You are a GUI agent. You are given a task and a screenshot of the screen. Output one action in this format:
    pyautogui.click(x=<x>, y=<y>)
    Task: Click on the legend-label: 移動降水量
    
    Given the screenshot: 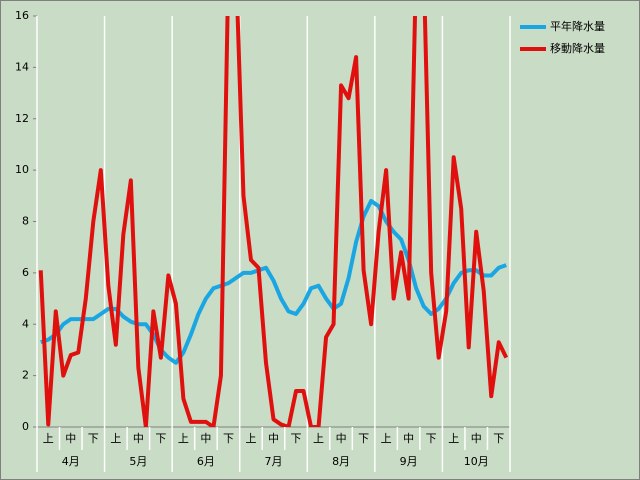 What is the action you would take?
    pyautogui.click(x=577, y=48)
    